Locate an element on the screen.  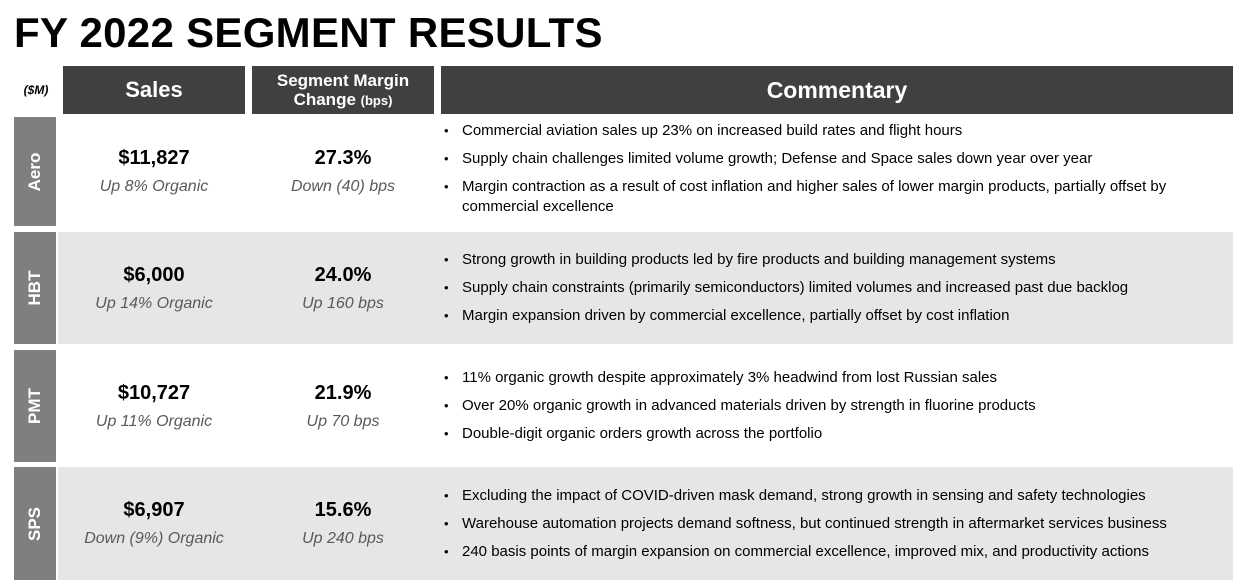
segment-tab: SPS is located at coordinates (35, 523).